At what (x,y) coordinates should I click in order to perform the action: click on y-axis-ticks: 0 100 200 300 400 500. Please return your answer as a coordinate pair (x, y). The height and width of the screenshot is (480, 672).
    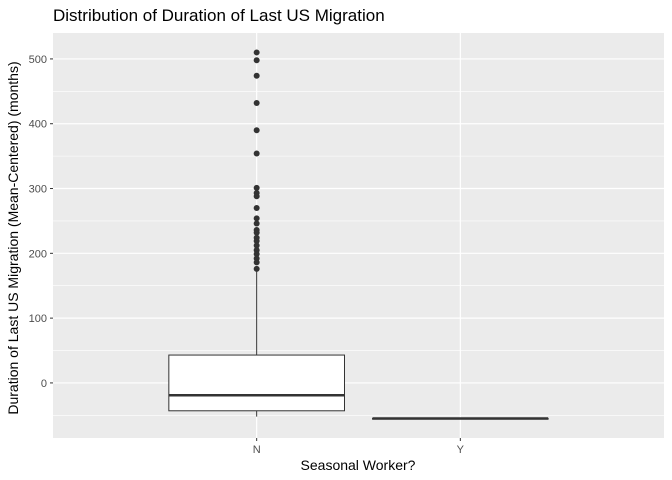
    Looking at the image, I should click on (41, 222).